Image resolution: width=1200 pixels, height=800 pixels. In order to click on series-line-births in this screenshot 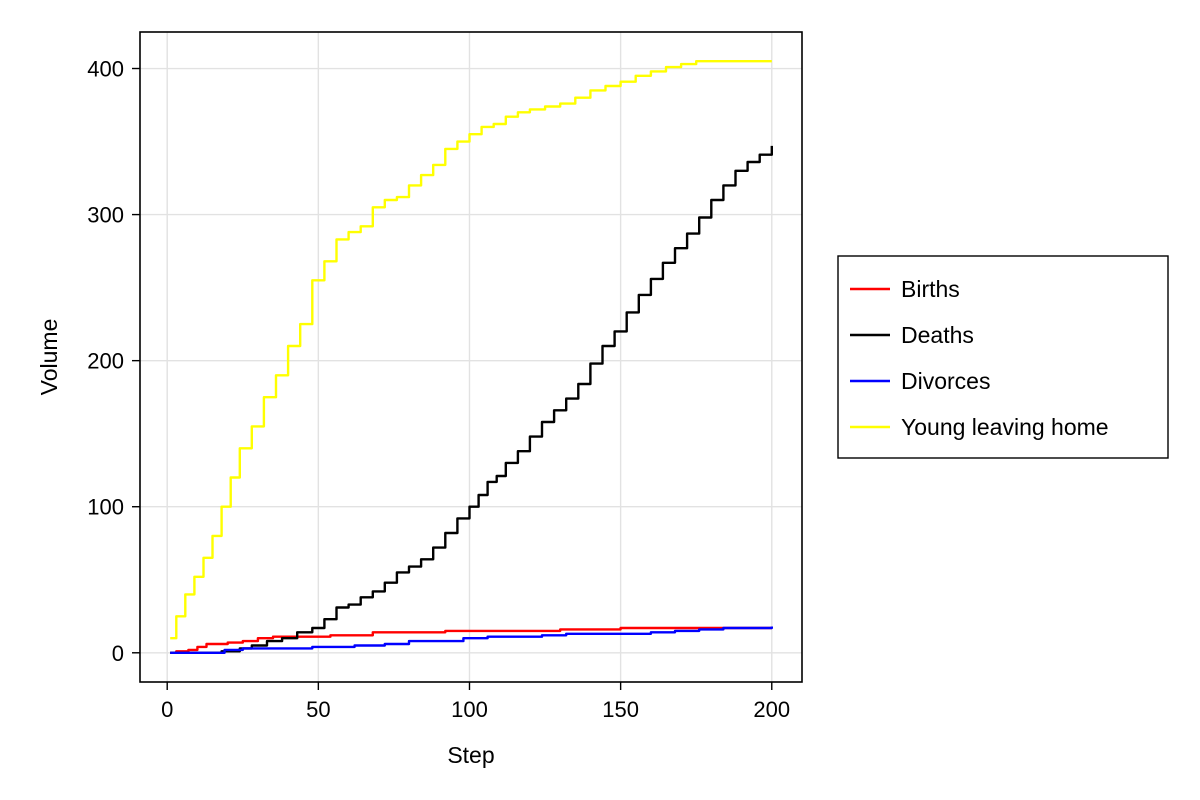, I will do `click(471, 640)`.